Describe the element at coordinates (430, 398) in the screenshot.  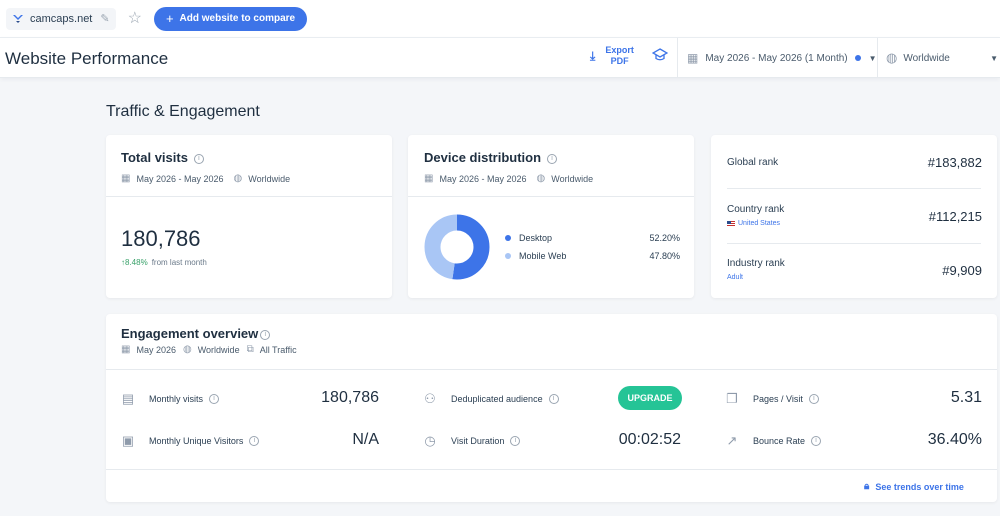
I see `people-icon: ⚇` at that location.